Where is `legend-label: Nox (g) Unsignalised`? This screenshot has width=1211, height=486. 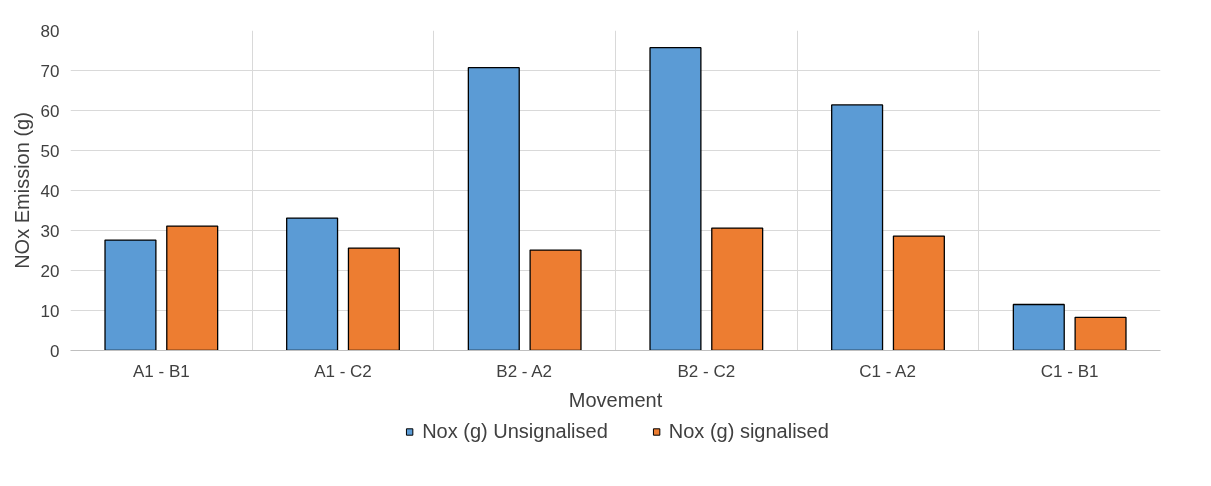 legend-label: Nox (g) Unsignalised is located at coordinates (515, 431).